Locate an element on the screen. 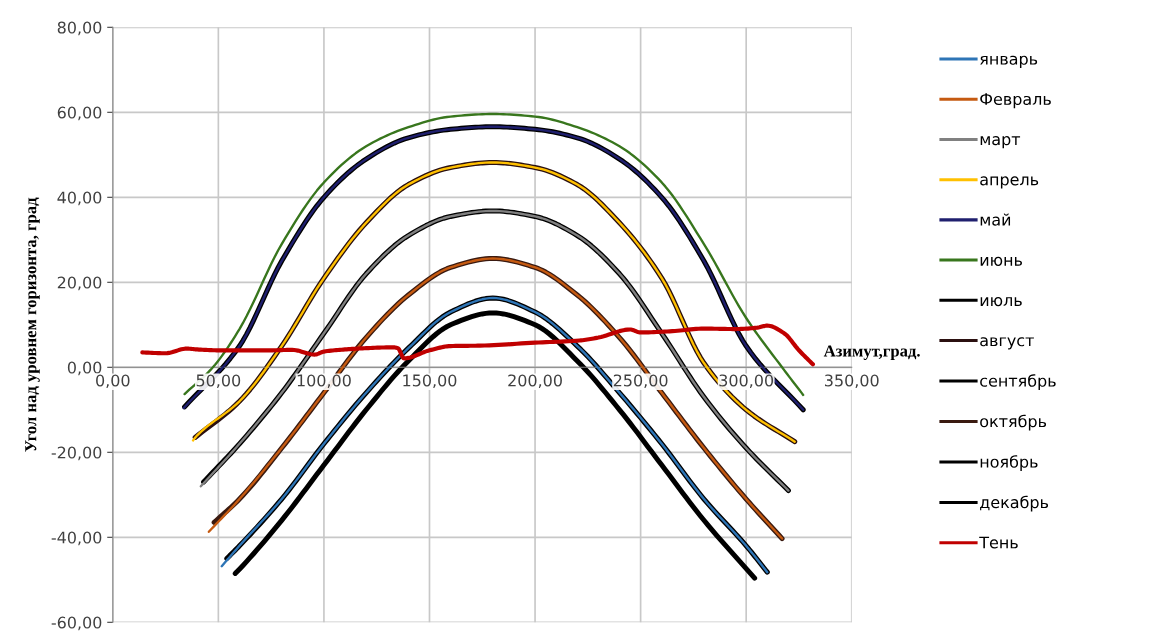  x-tick-label: 0,00 is located at coordinates (113, 381).